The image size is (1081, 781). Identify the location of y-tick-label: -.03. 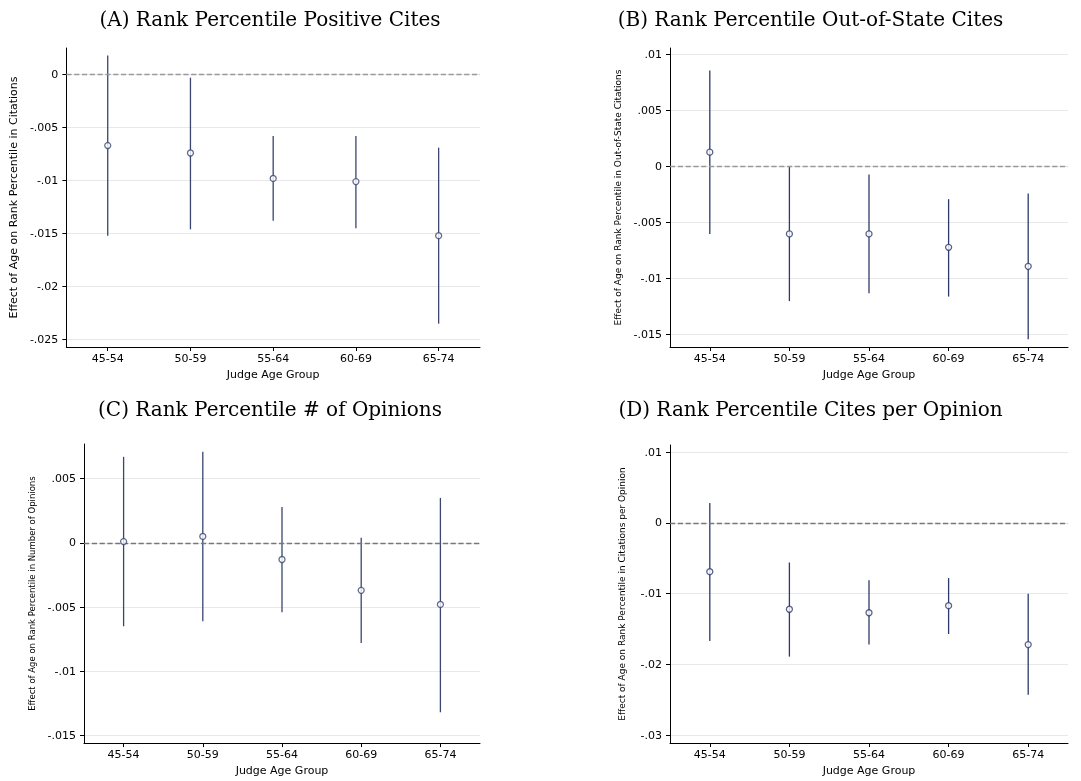
(651, 735).